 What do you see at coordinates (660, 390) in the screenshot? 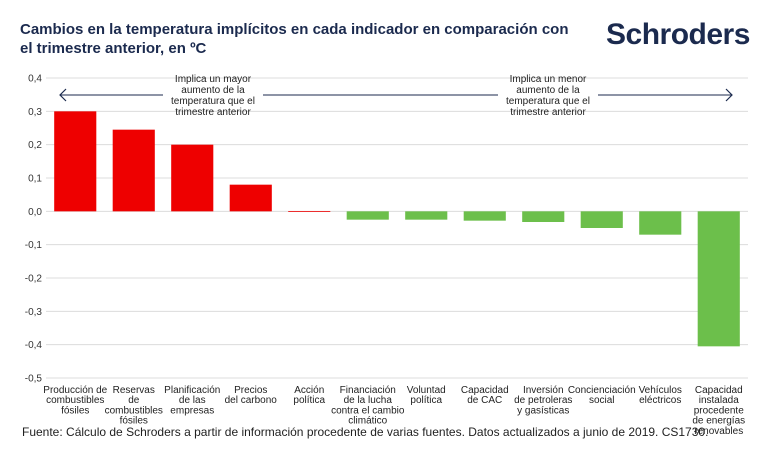
I see `category-label-line: Vehículos` at bounding box center [660, 390].